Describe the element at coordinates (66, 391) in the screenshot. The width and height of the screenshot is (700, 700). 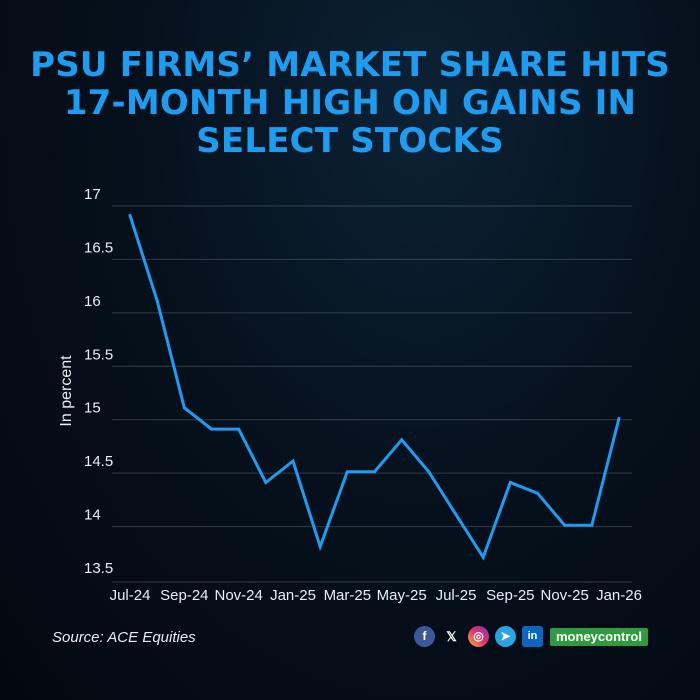
I see `y-axis-label: In percent` at that location.